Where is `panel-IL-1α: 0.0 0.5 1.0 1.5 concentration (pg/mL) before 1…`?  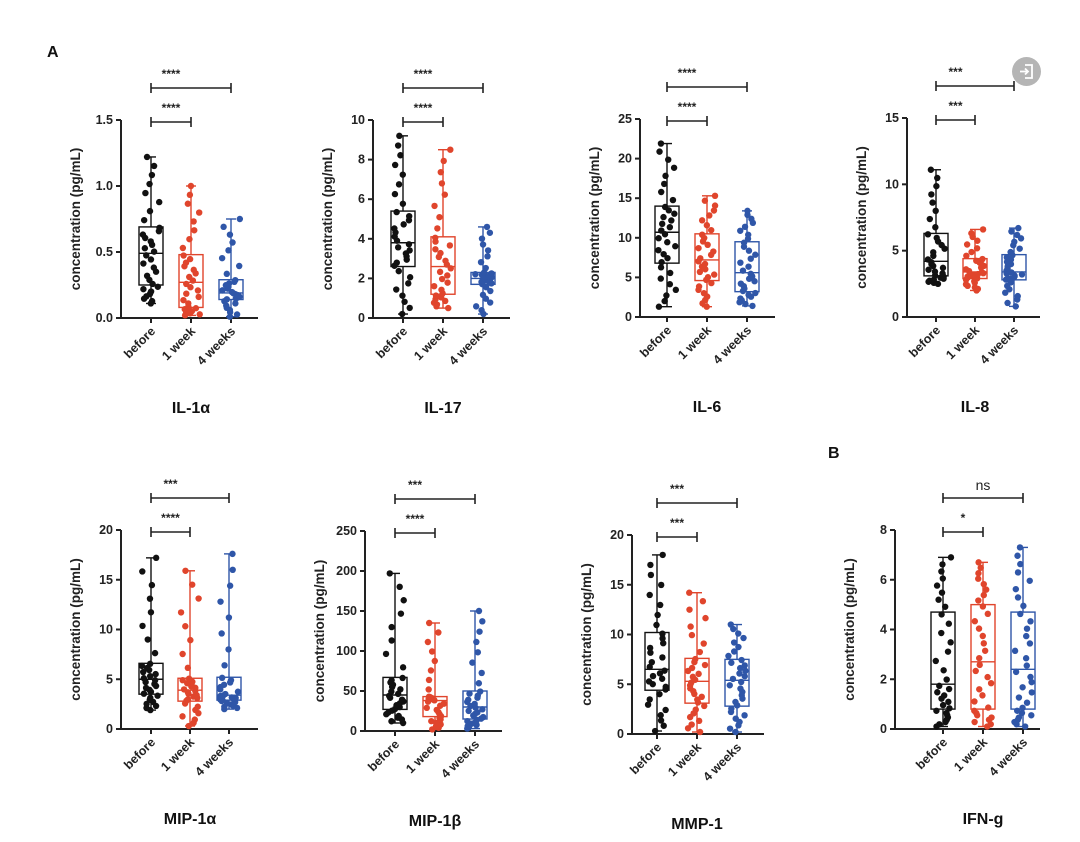
panel-IL-1α: 0.0 0.5 1.0 1.5 concentration (pg/mL) before 1… is located at coordinates (163, 242).